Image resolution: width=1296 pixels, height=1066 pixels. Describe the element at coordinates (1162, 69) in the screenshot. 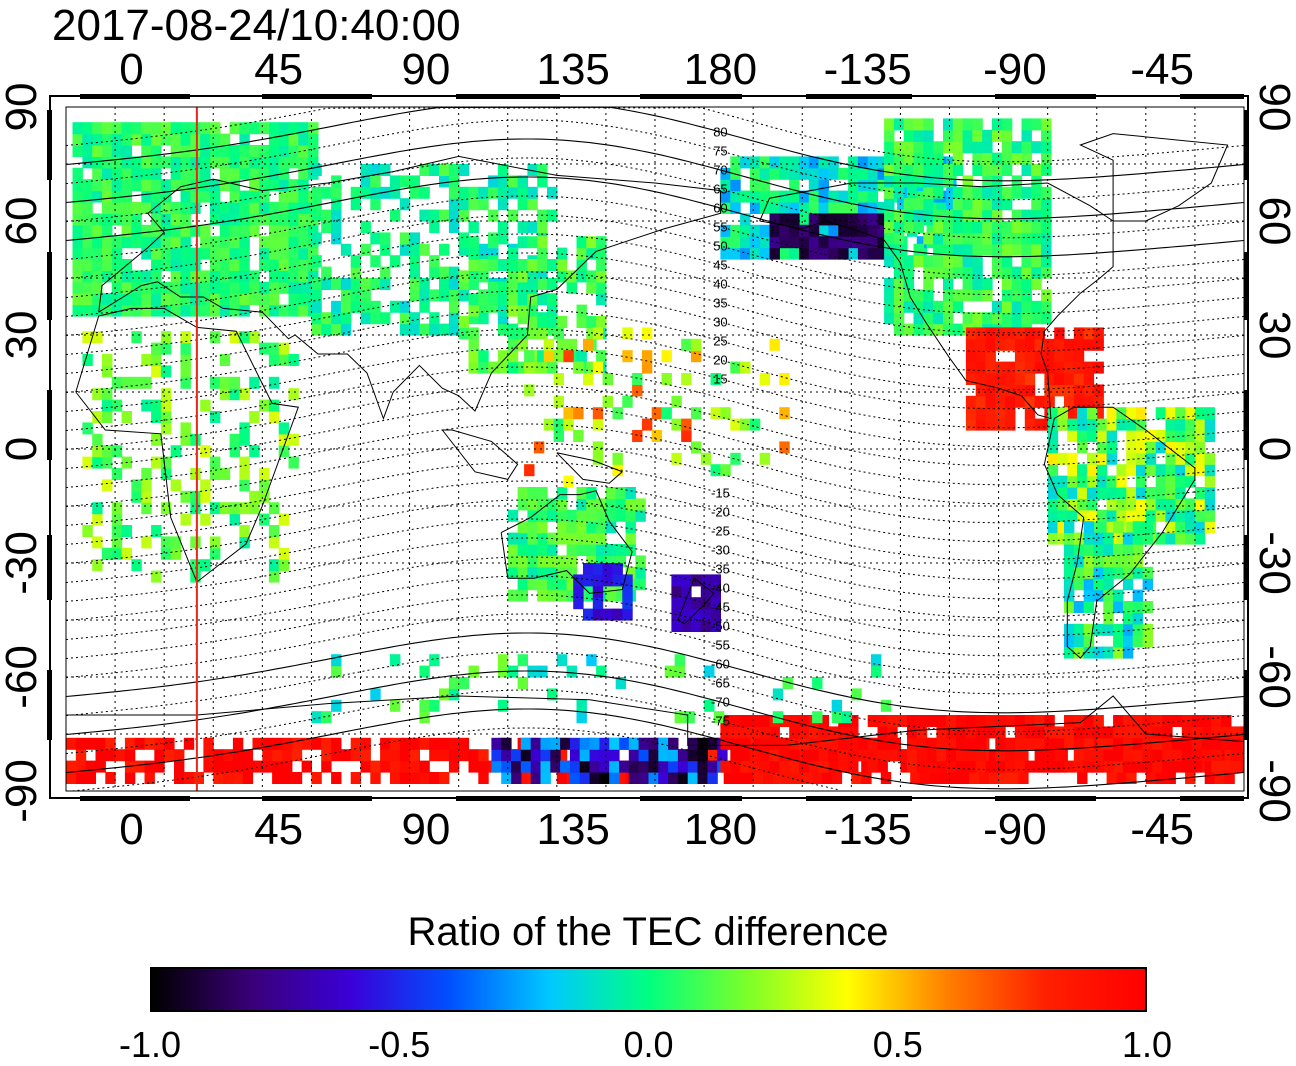

I see `lon-tick-top: -45` at that location.